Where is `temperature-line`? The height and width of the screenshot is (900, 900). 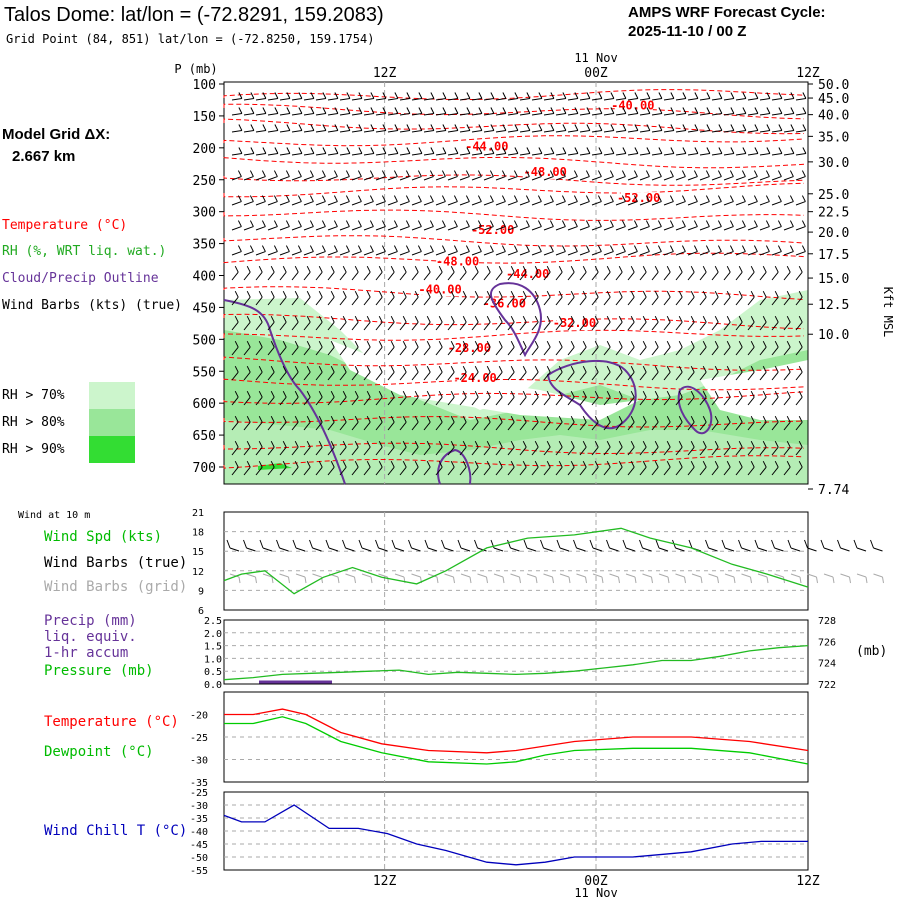 temperature-line is located at coordinates (516, 731).